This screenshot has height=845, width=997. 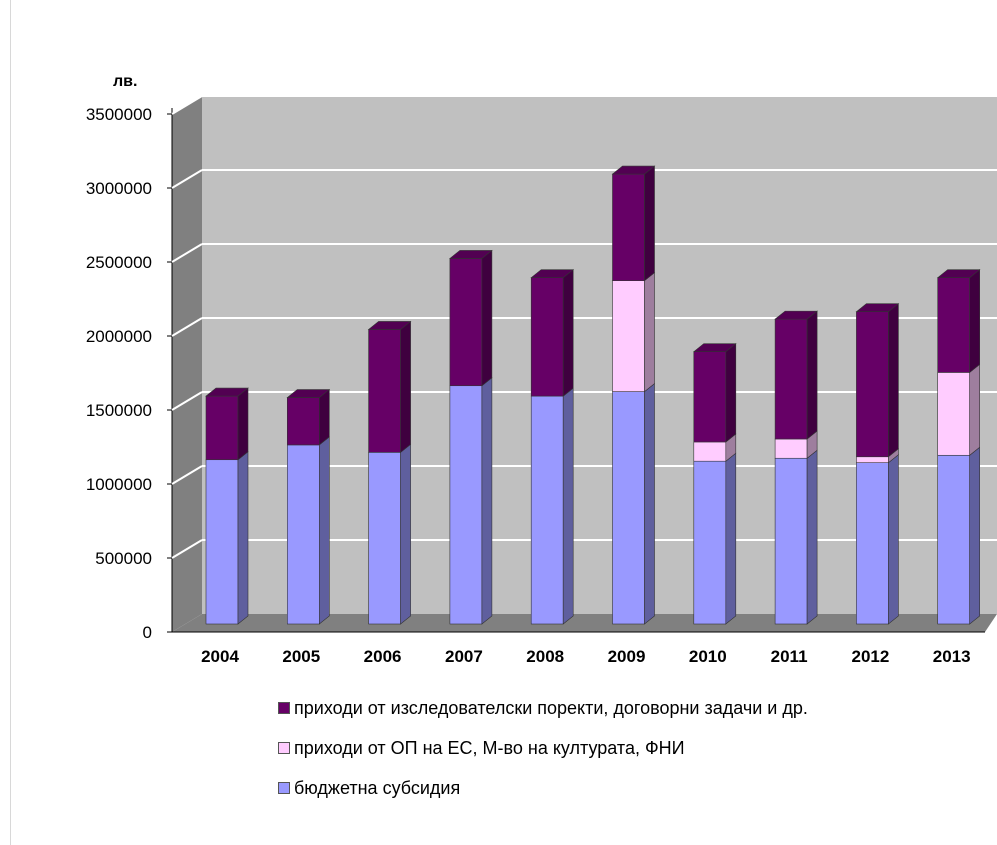 I want to click on x-tick-label: 2013, so click(x=952, y=656).